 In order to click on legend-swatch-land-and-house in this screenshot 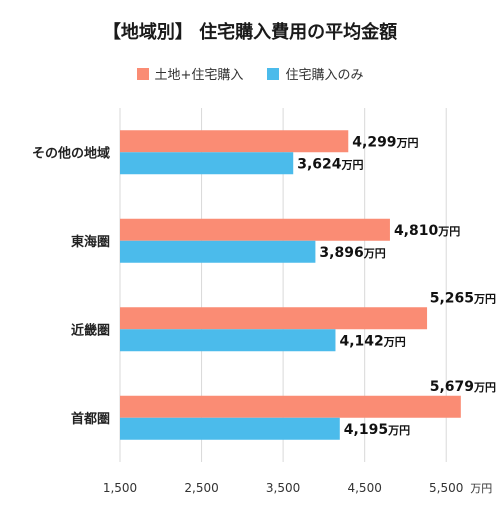, I will do `click(142, 73)`.